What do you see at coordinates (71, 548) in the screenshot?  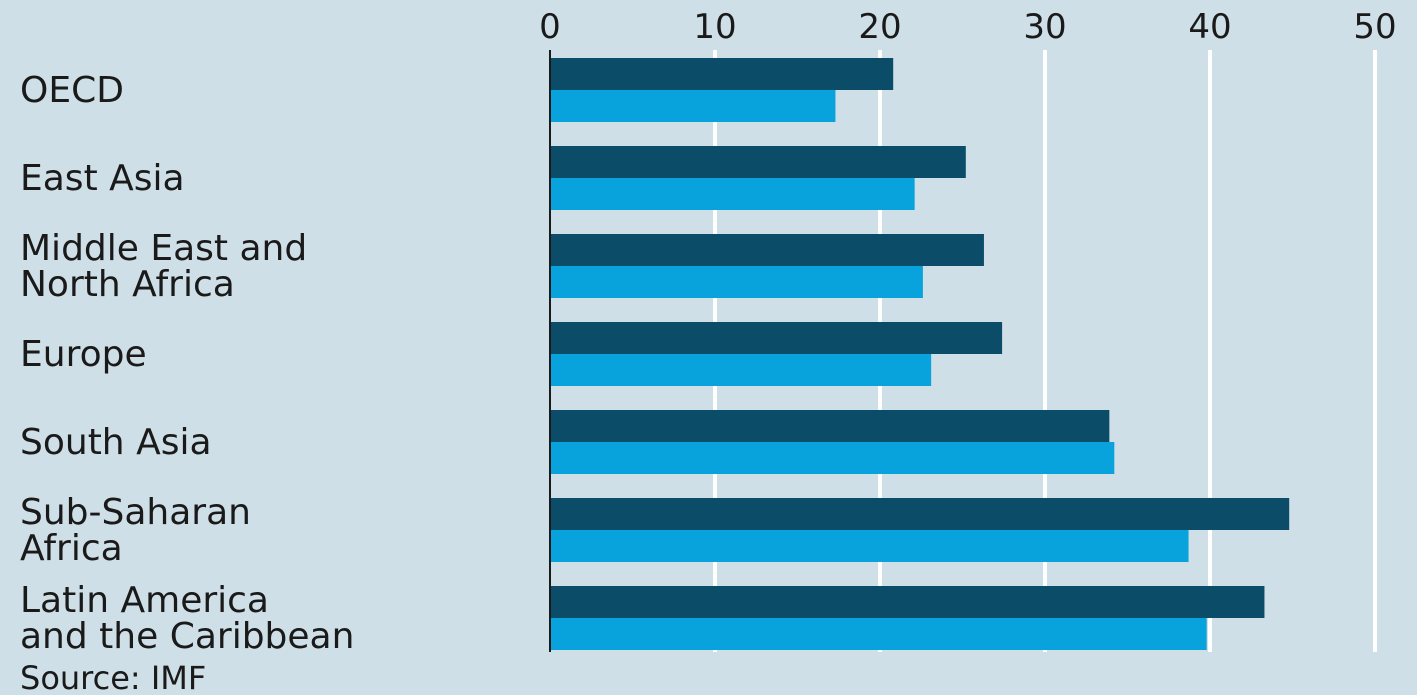 I see `category-label: Africa` at bounding box center [71, 548].